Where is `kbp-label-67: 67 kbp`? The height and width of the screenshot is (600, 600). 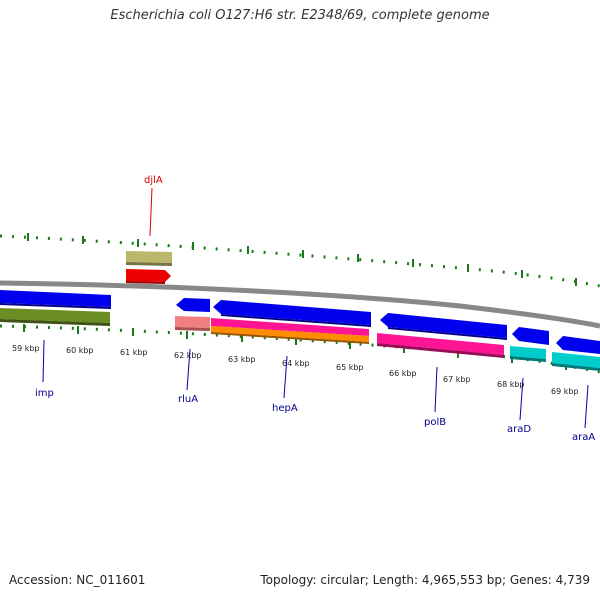
kbp-label-67: 67 kbp is located at coordinates (457, 379).